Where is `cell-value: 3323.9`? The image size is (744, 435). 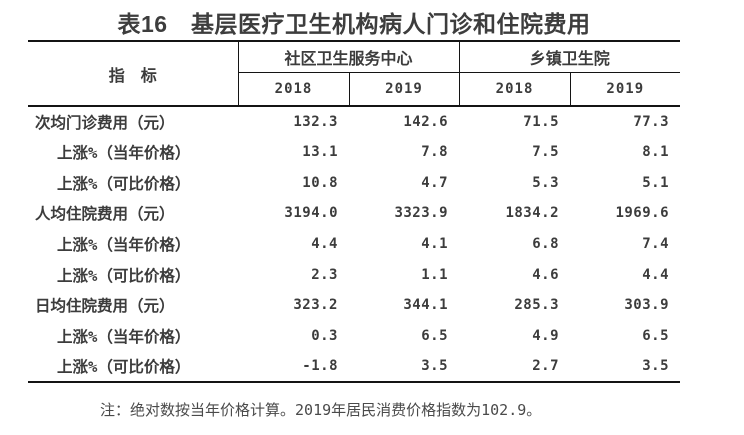
cell-value: 3323.9 is located at coordinates (421, 213).